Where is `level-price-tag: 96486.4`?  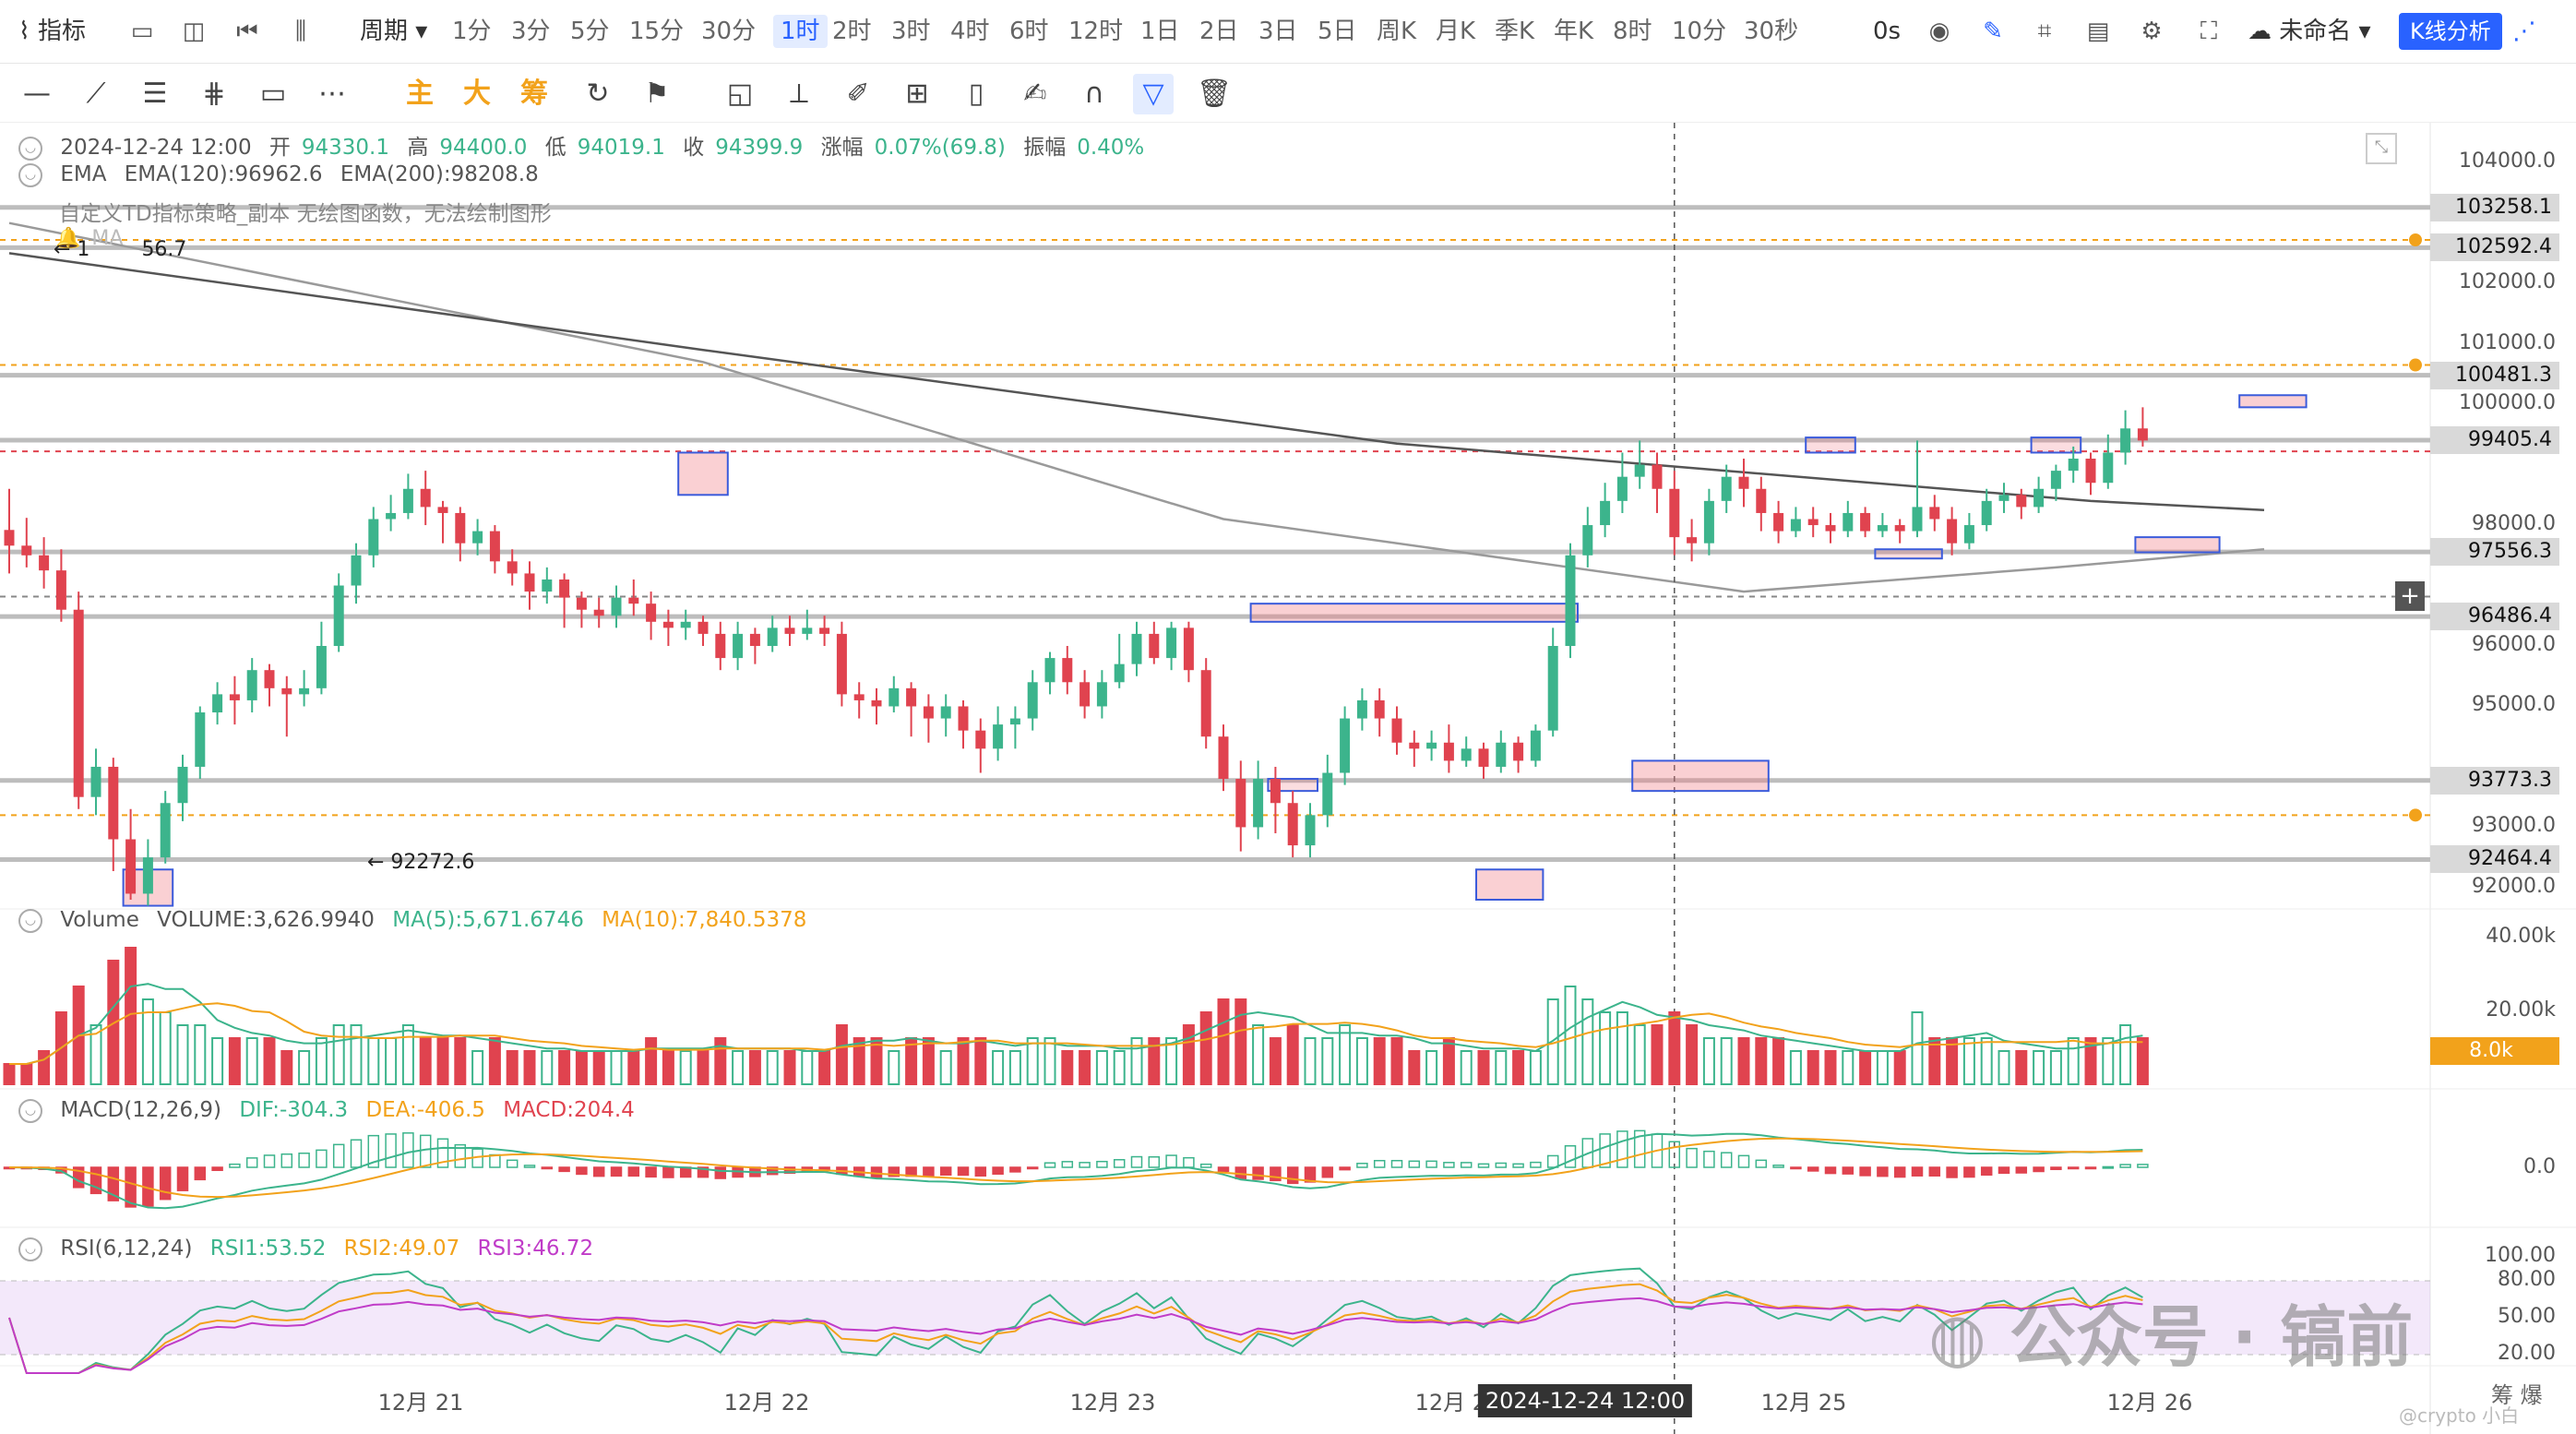 level-price-tag: 96486.4 is located at coordinates (2494, 617).